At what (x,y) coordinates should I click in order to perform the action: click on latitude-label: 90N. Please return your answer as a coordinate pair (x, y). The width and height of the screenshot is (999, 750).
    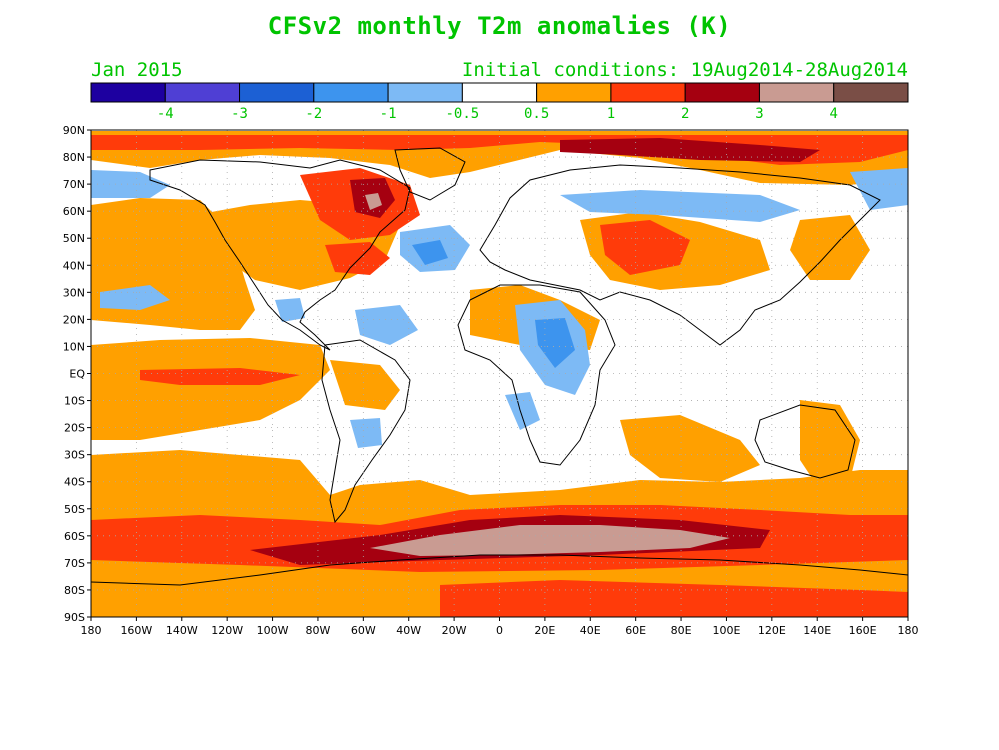
    Looking at the image, I should click on (74, 130).